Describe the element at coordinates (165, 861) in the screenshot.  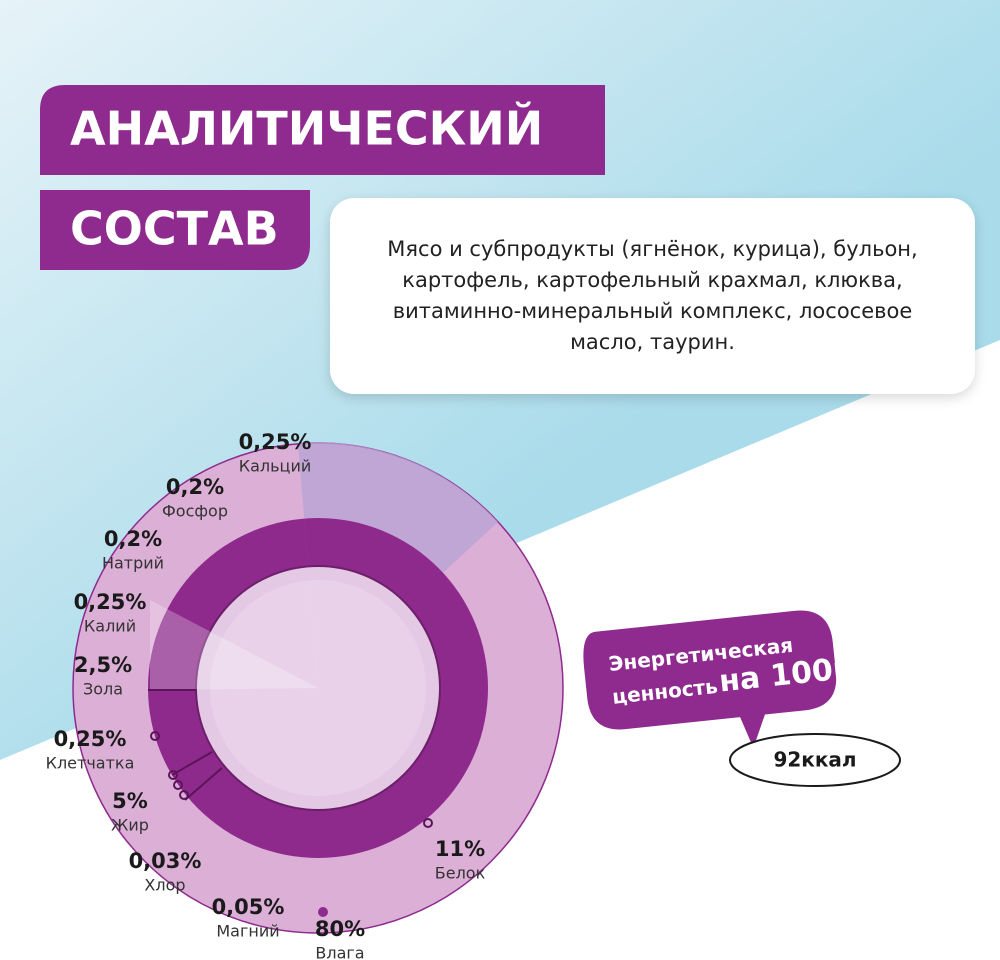
I see `nutrient-value: 0,03%` at that location.